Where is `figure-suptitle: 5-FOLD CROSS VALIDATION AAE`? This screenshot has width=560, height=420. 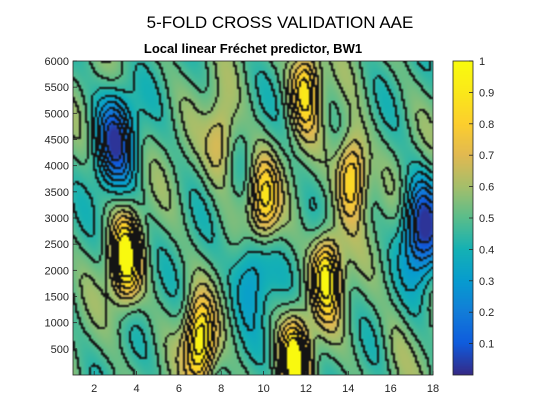
figure-suptitle: 5-FOLD CROSS VALIDATION AAE is located at coordinates (280, 22).